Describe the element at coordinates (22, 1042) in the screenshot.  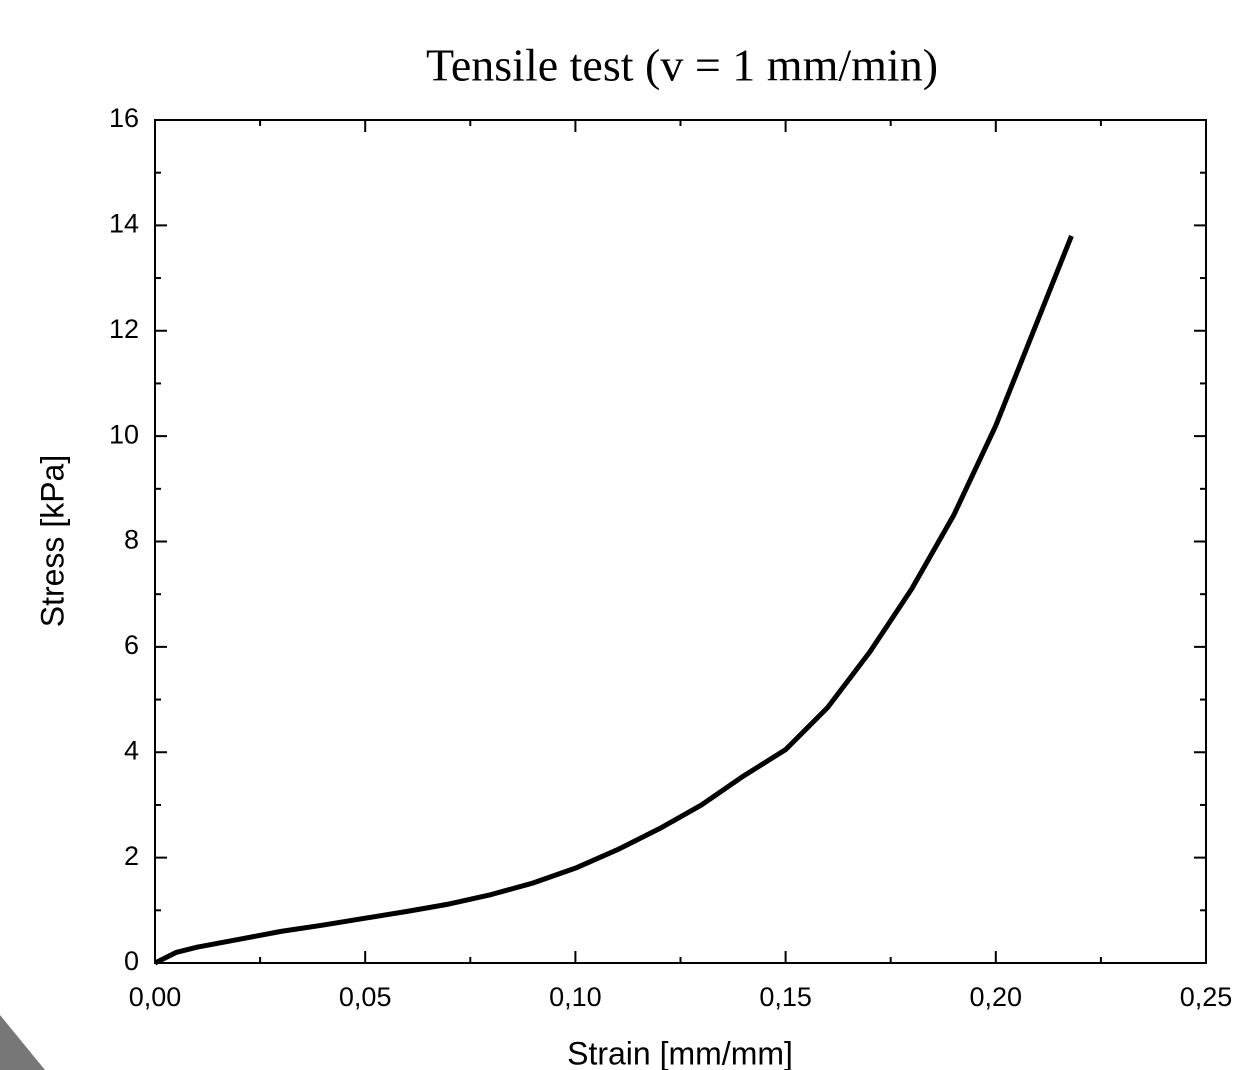
I see `corner-decoration` at that location.